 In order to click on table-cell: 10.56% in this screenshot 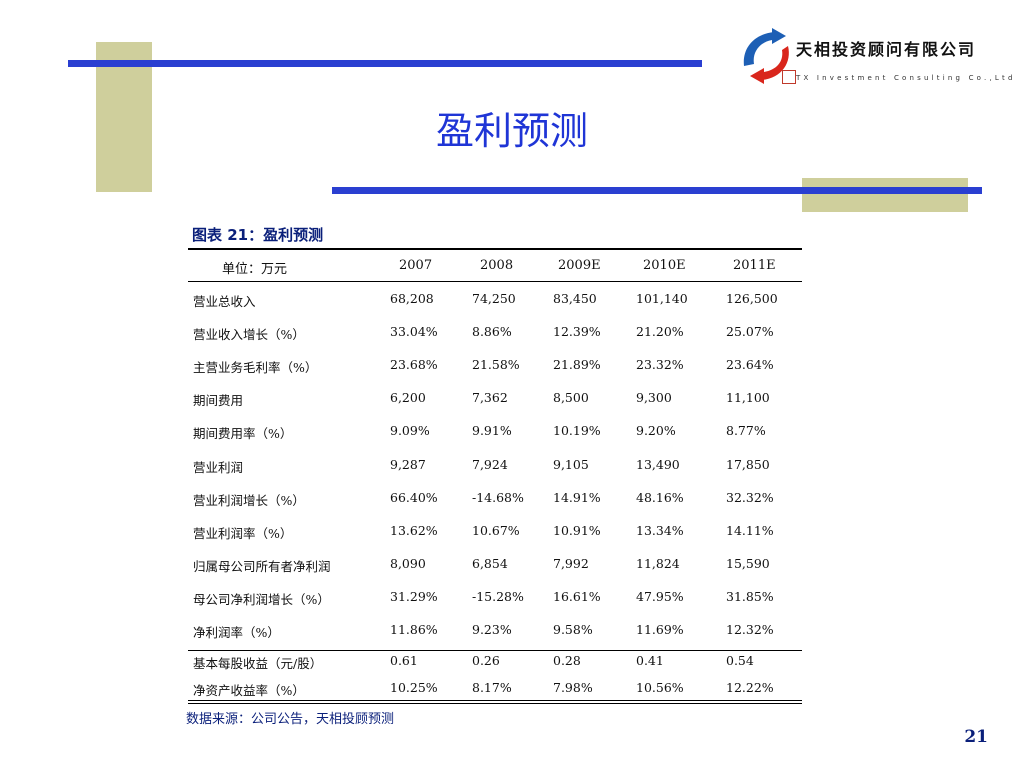, I will do `click(660, 687)`.